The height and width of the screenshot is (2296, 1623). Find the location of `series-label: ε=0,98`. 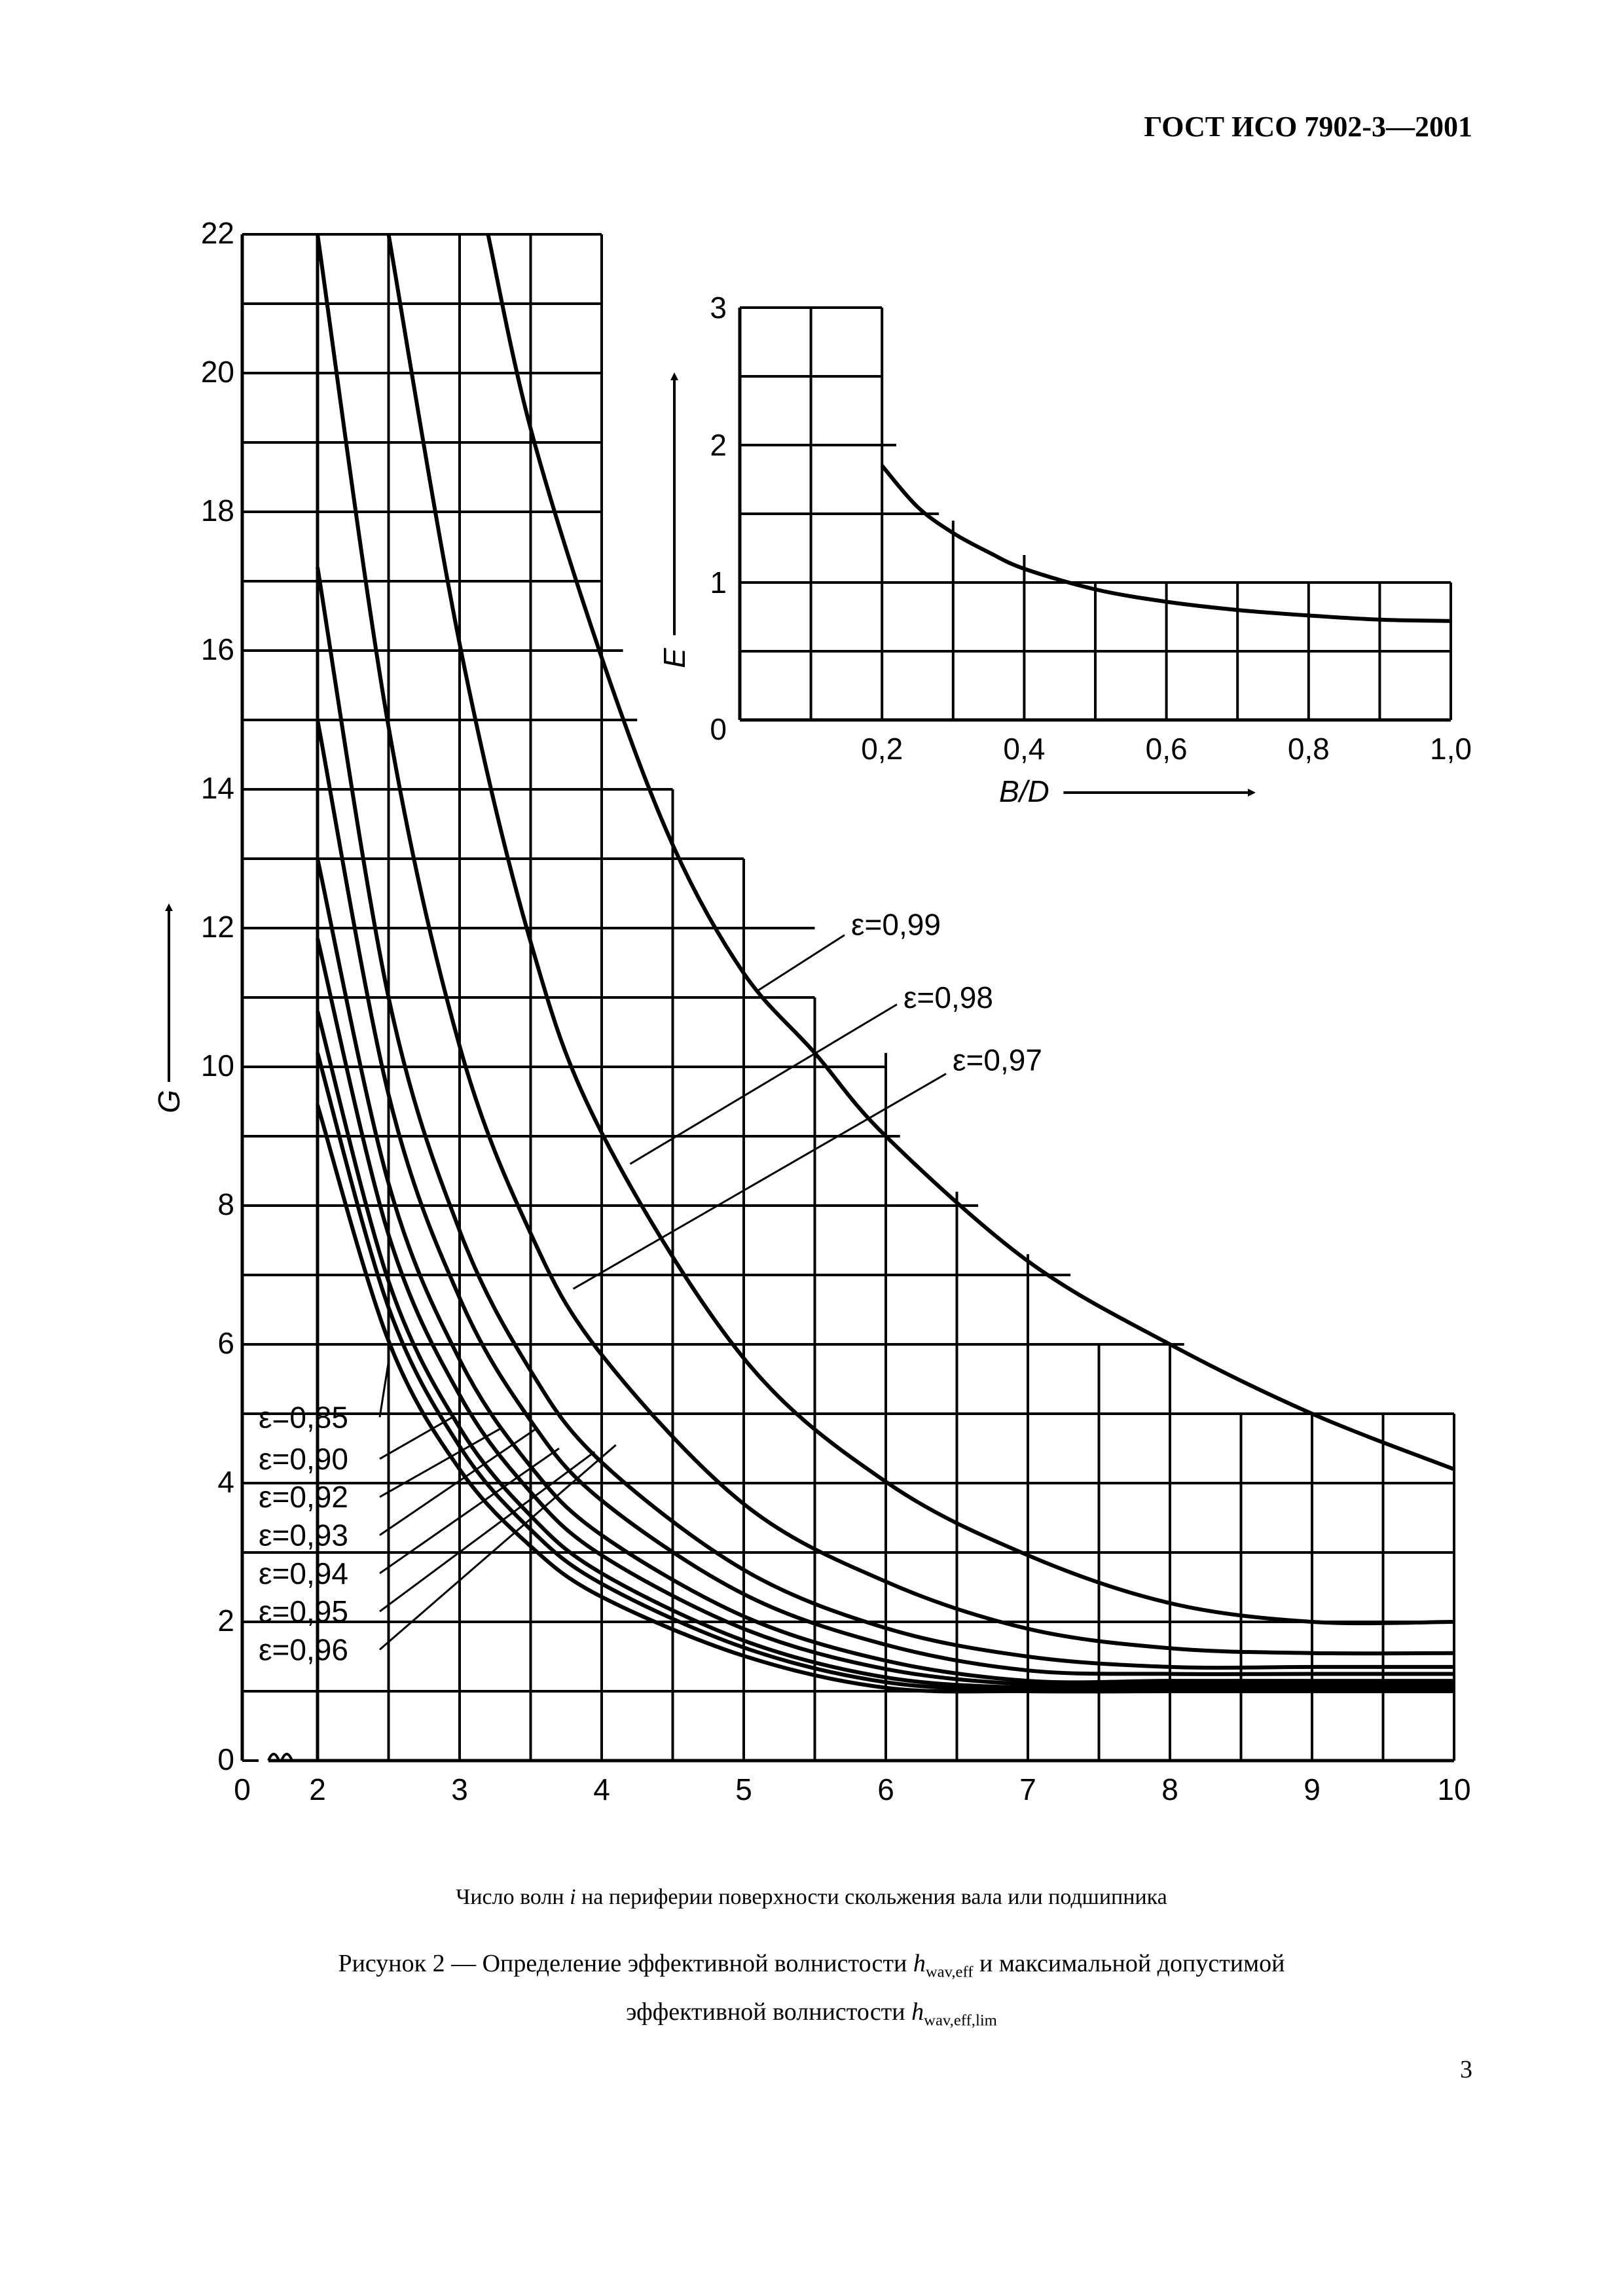

series-label: ε=0,98 is located at coordinates (948, 997).